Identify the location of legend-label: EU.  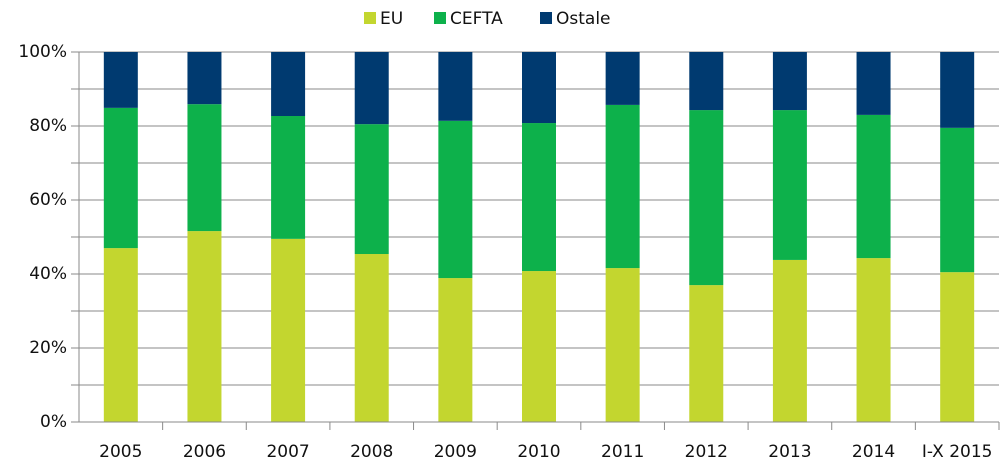
(391, 19).